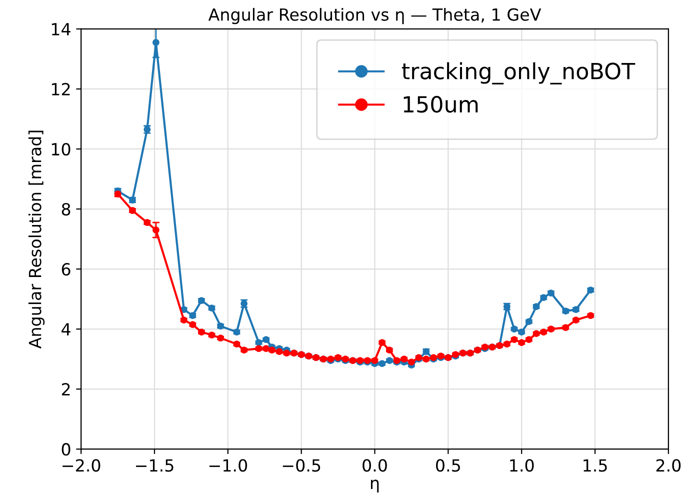  I want to click on x-tick-label: 1.0, so click(522, 465).